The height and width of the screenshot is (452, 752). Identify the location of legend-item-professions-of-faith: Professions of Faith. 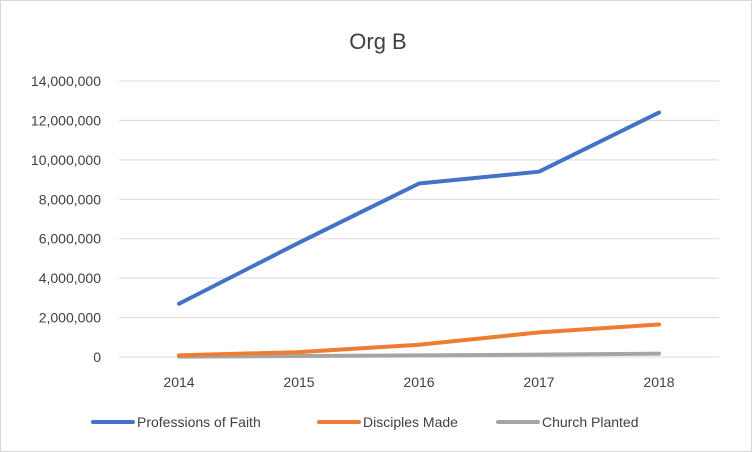
(176, 422).